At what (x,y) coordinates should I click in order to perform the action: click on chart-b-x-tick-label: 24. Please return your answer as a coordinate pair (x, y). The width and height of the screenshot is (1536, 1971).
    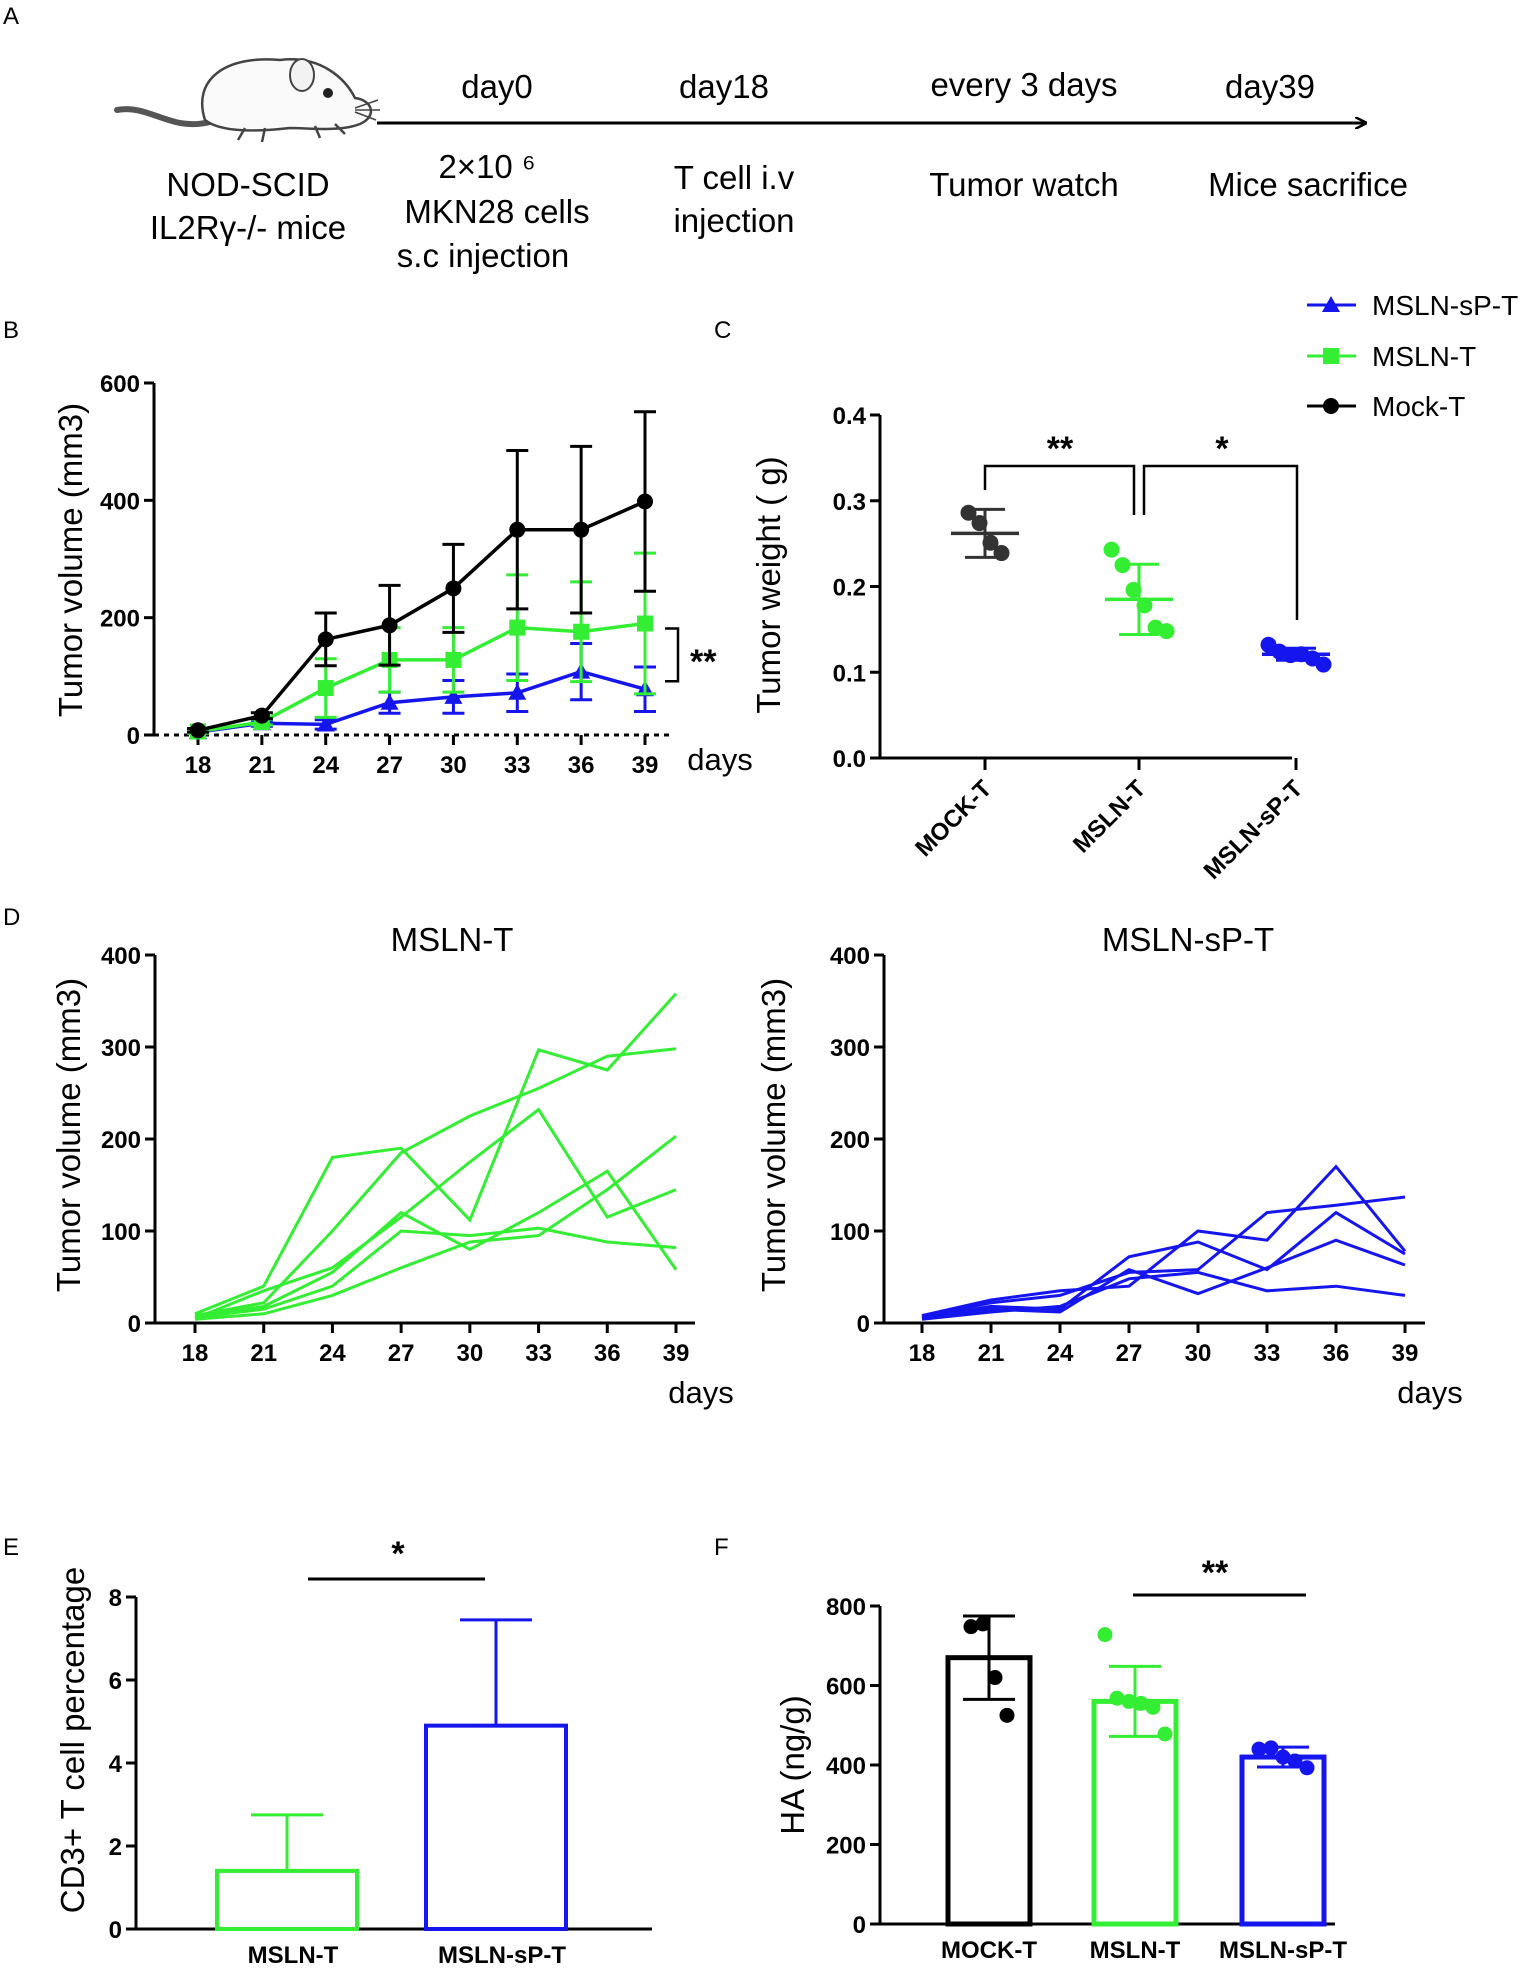
    Looking at the image, I should click on (325, 765).